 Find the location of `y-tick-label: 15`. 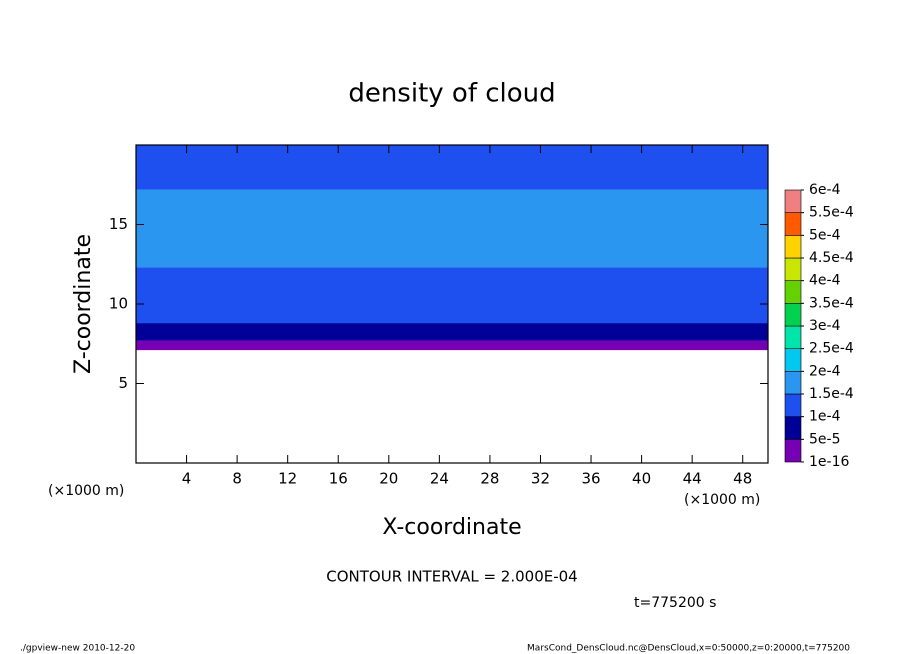

y-tick-label: 15 is located at coordinates (118, 224).